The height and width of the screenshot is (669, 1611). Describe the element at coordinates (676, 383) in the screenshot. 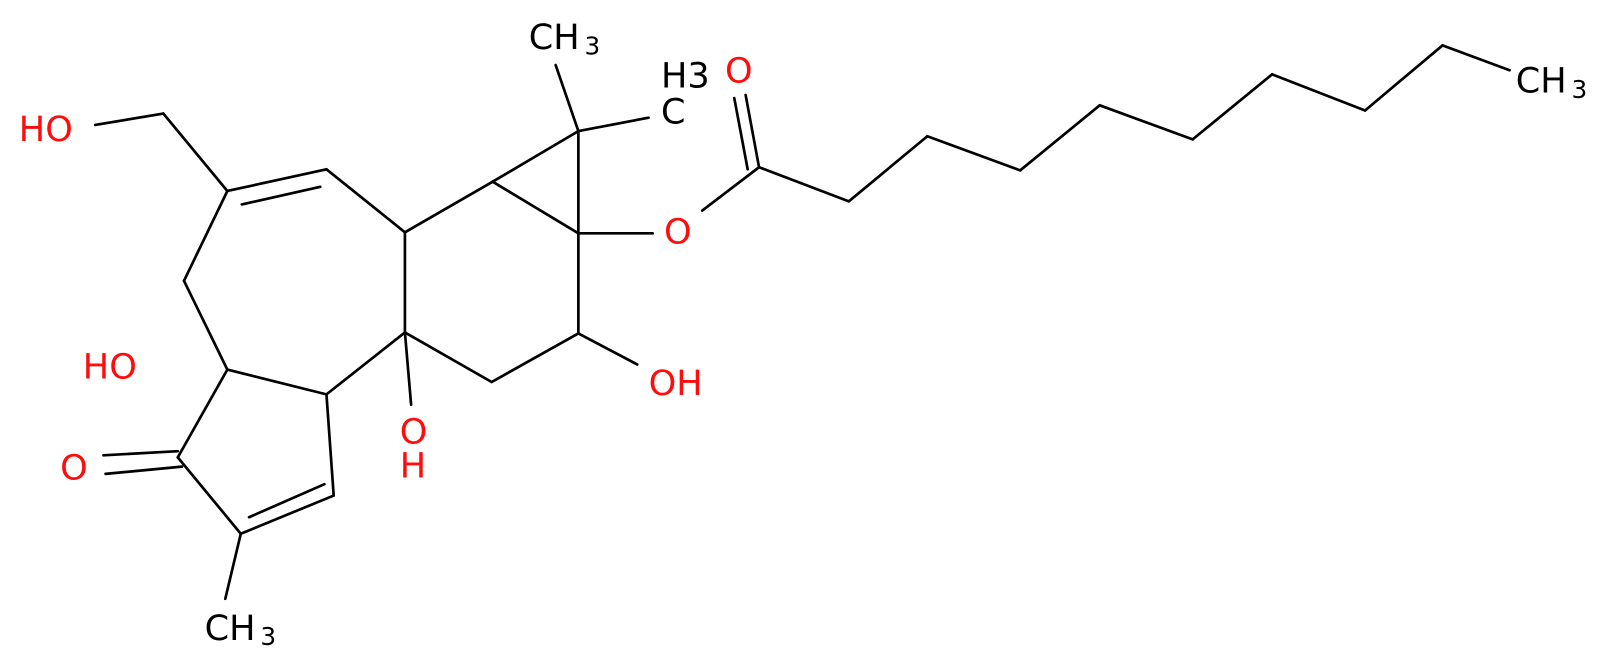

I see `atom-label: OH` at that location.